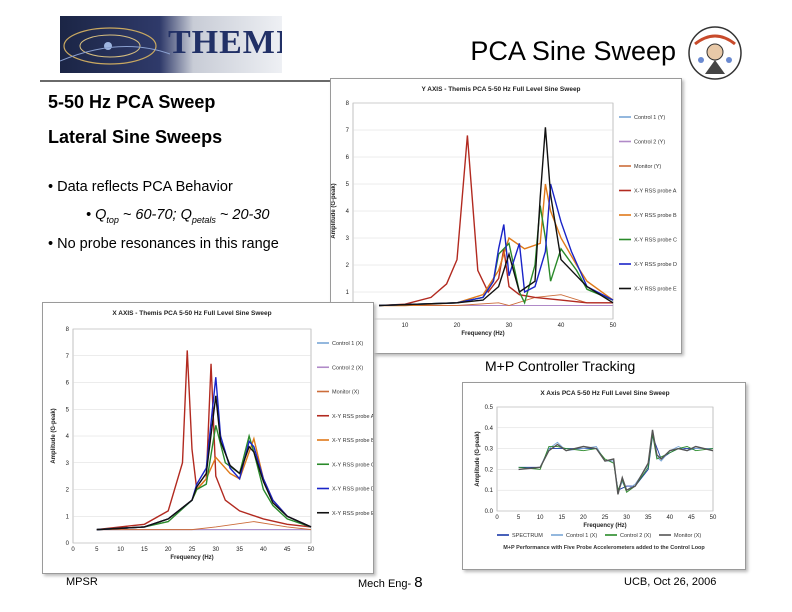 The width and height of the screenshot is (792, 612). I want to click on bullet-q-values: • Qtop ~ 60-70; Qpetals ~ 20-30, so click(178, 216).